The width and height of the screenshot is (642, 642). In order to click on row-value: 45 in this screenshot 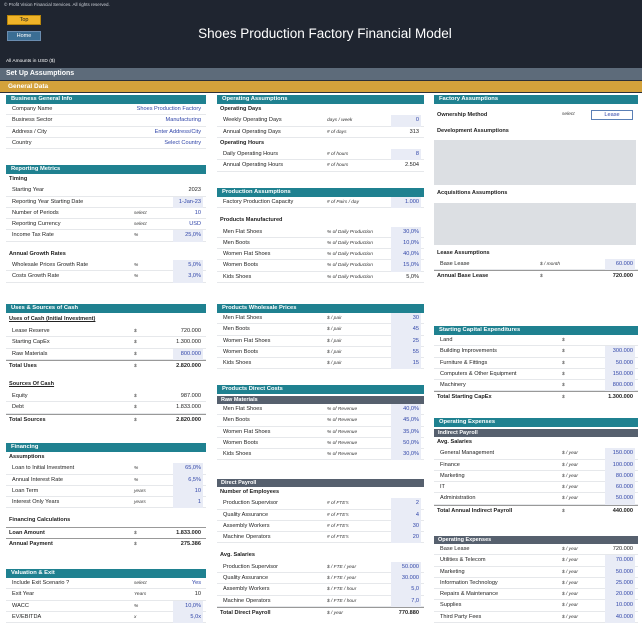, I will do `click(406, 330)`.